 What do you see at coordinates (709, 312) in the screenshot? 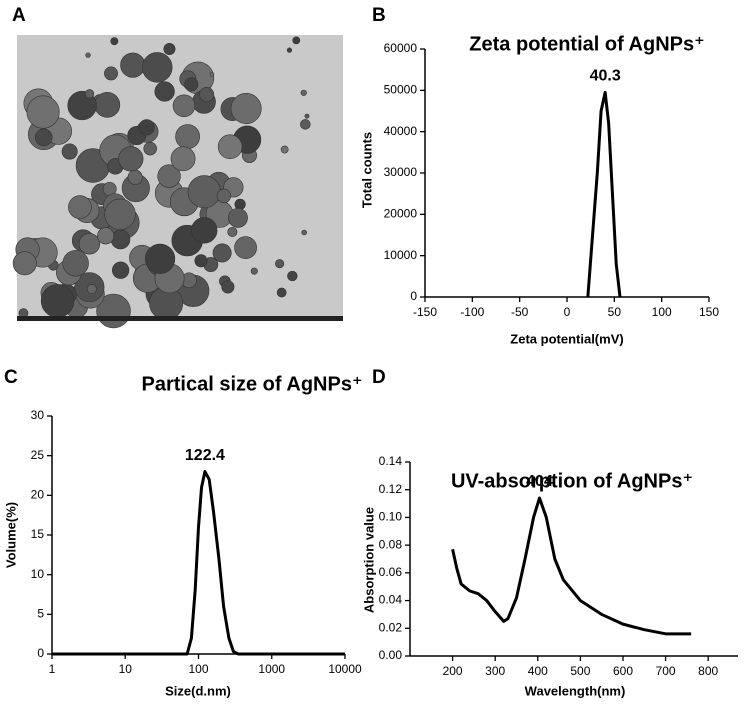
I see `x-tick-label: 150` at bounding box center [709, 312].